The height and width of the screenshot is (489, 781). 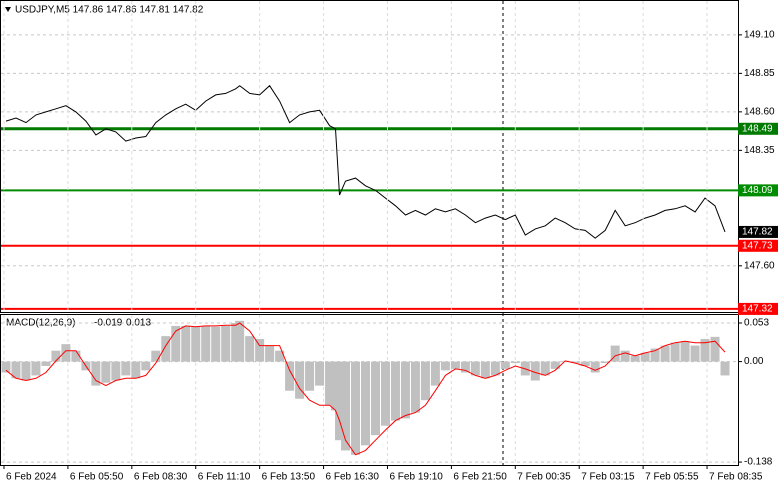 I want to click on x-tick-label: 6 Feb 11:10, so click(x=224, y=477).